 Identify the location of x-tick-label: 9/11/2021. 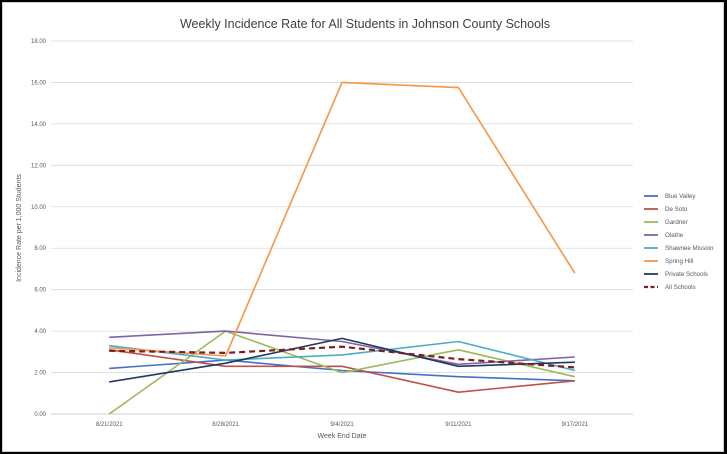
(458, 425).